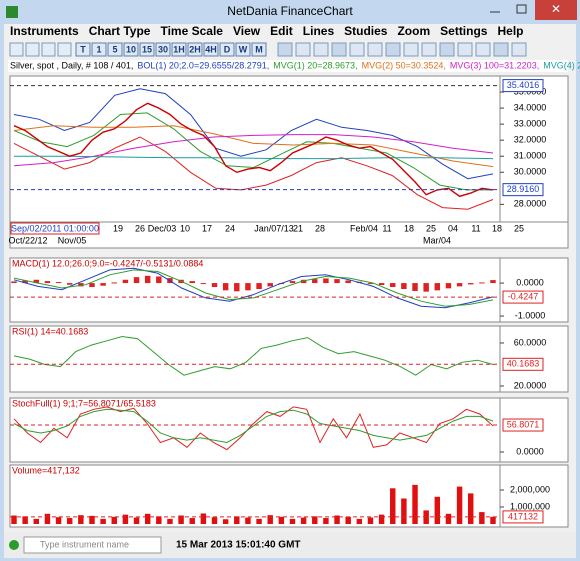 The height and width of the screenshot is (561, 580). What do you see at coordinates (319, 31) in the screenshot?
I see `menu-item: Lines` at bounding box center [319, 31].